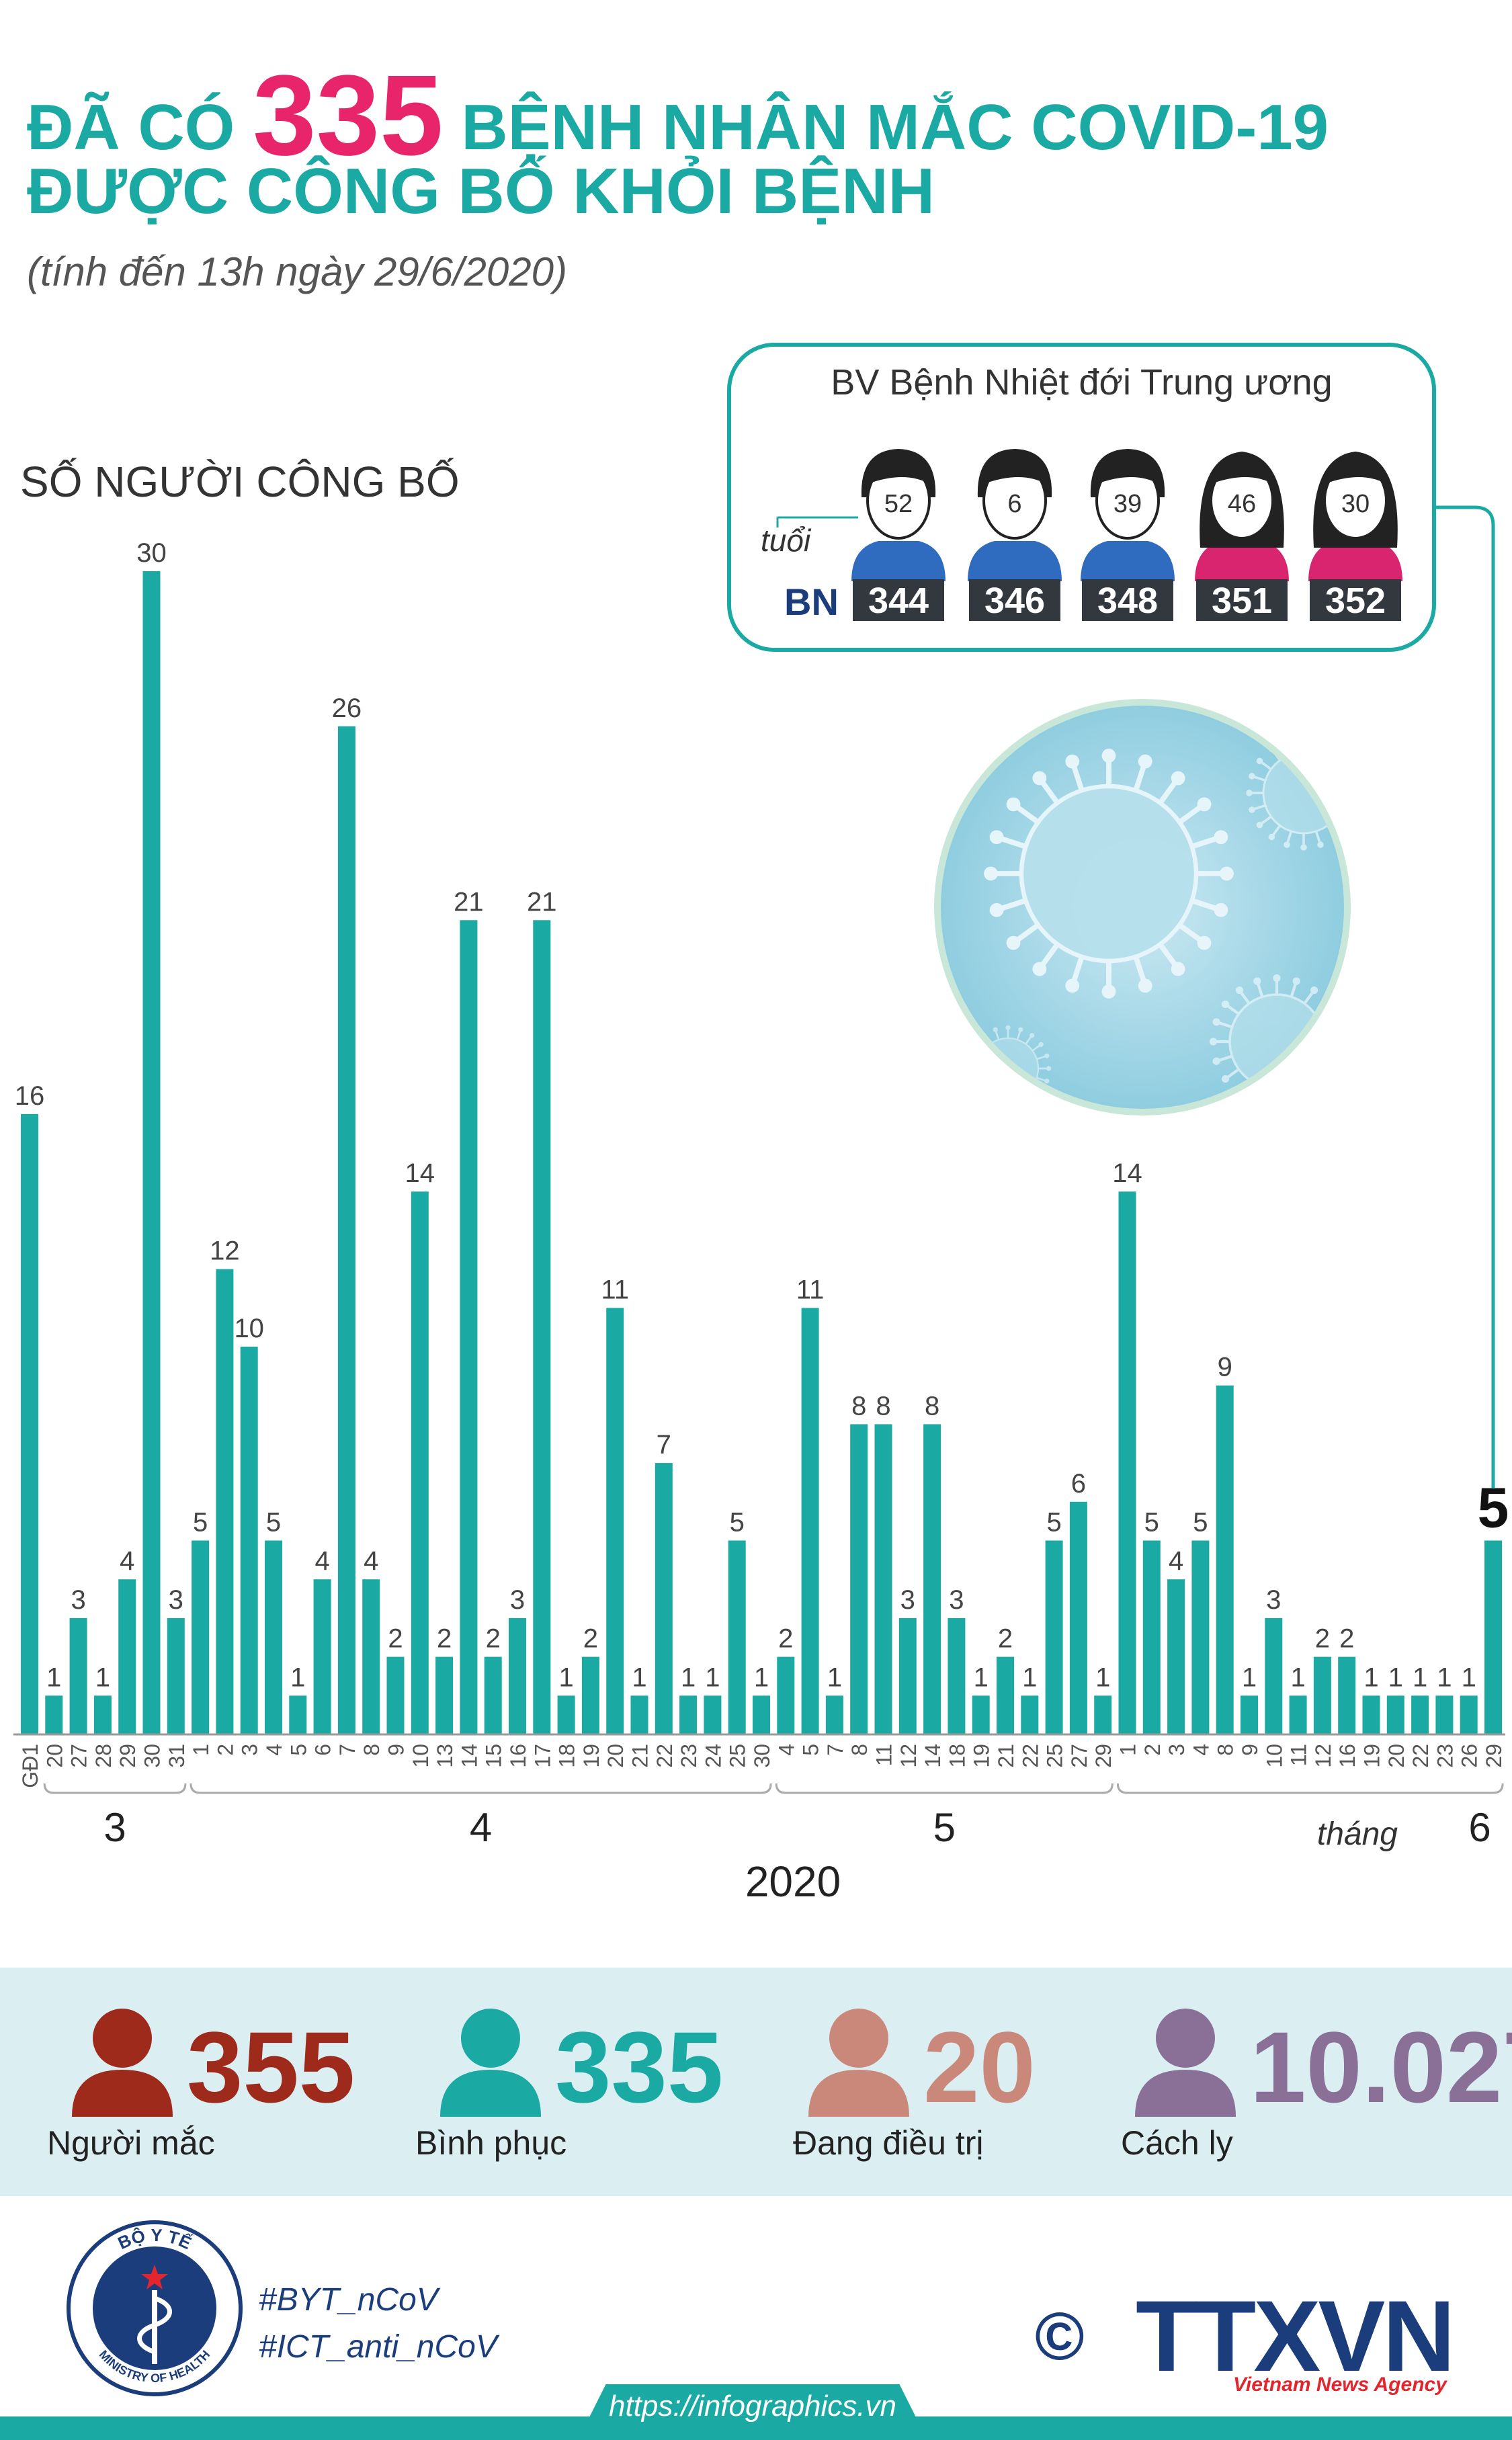 The width and height of the screenshot is (1512, 2440). I want to click on x-tick-label: 18, so click(957, 1756).